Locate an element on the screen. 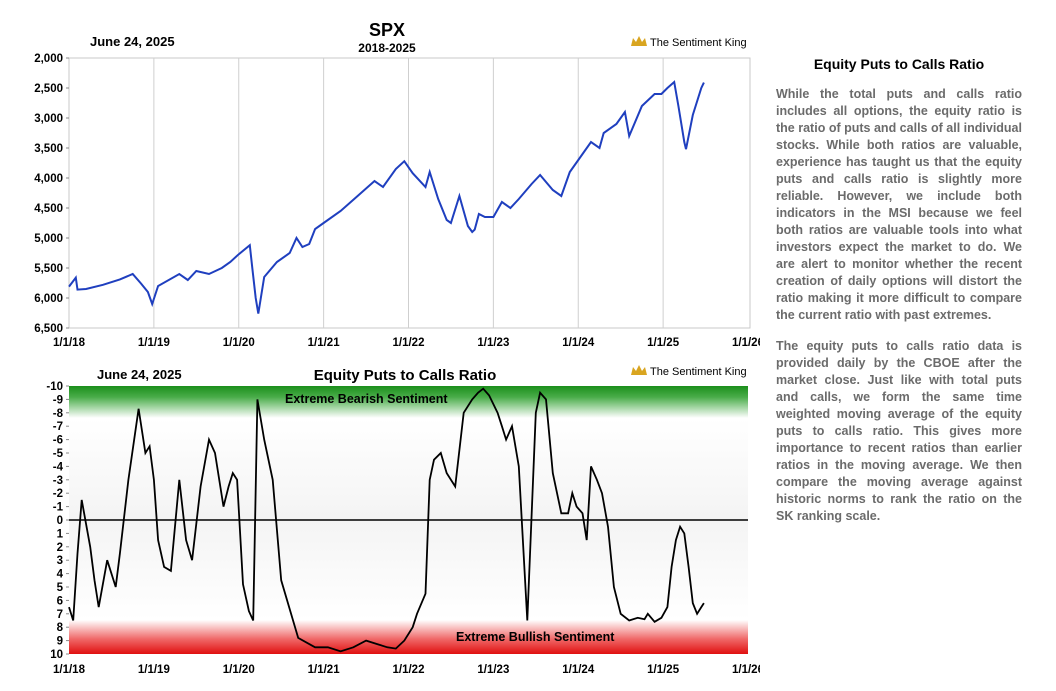  bullish-annotation: Extreme Bullish Sentiment is located at coordinates (535, 637).